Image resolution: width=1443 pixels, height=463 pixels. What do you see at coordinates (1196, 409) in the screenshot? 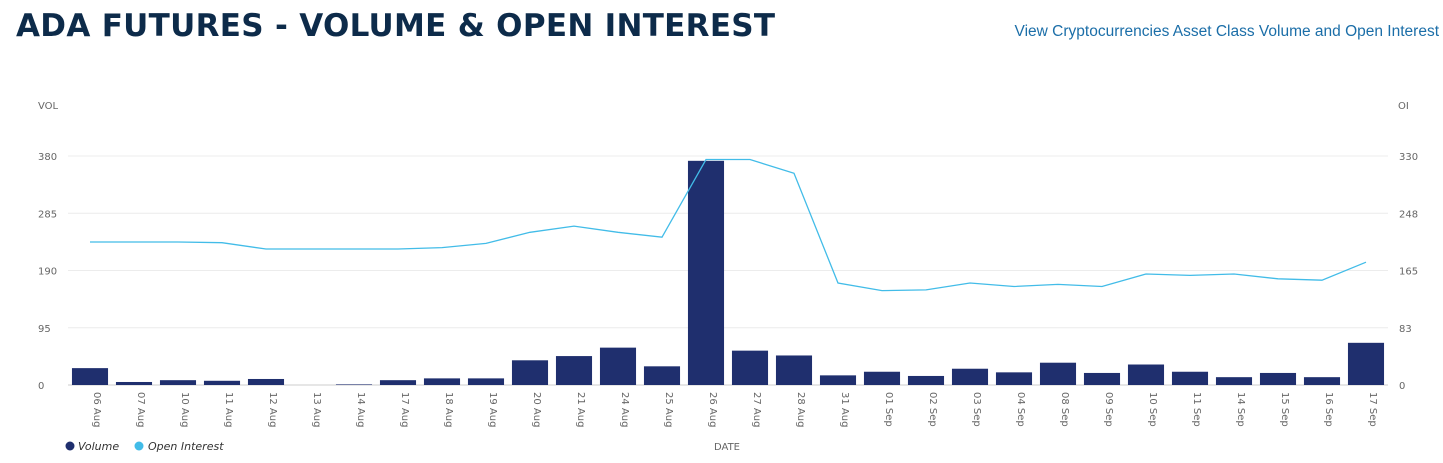
I see `x-tick-label: 11 Sep` at bounding box center [1196, 409].